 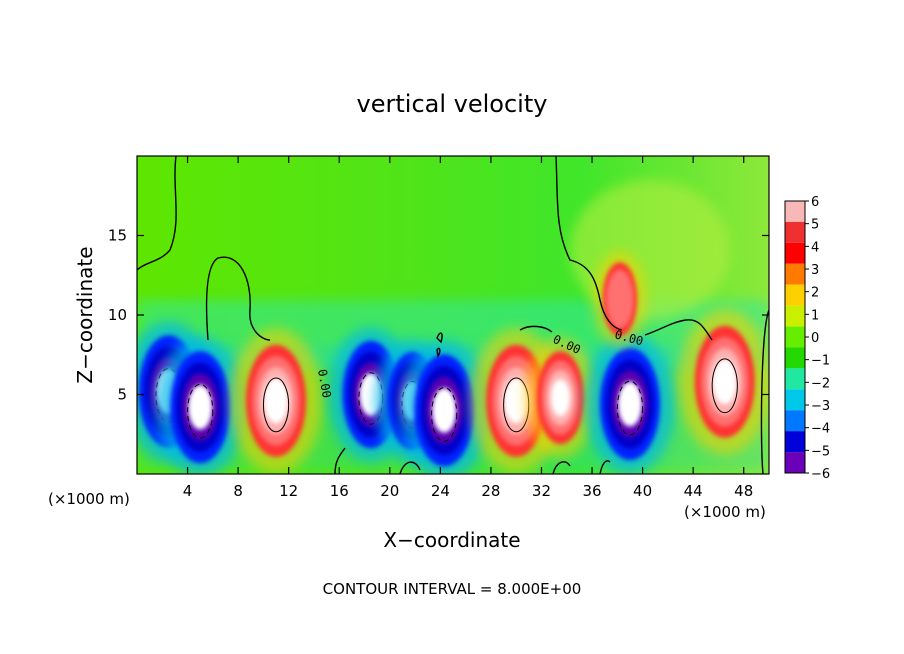 What do you see at coordinates (451, 540) in the screenshot?
I see `x-axis-label: X−coordinate` at bounding box center [451, 540].